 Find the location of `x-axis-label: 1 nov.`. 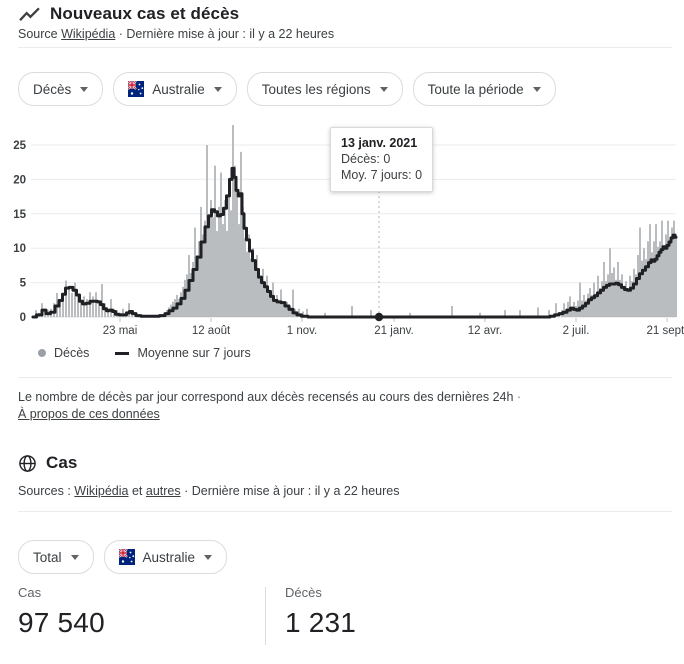

x-axis-label: 1 nov. is located at coordinates (302, 331).